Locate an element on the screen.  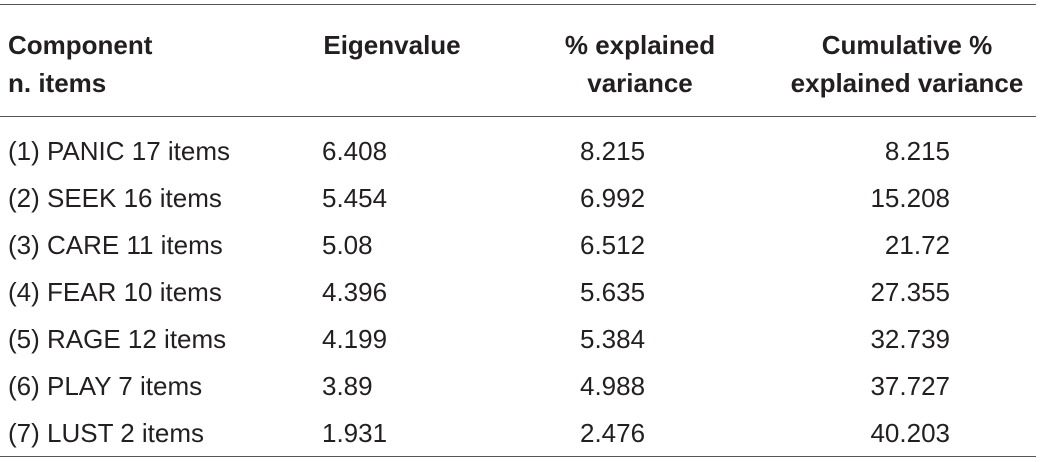
cell-component: (3) CARE 11 items is located at coordinates (115, 245).